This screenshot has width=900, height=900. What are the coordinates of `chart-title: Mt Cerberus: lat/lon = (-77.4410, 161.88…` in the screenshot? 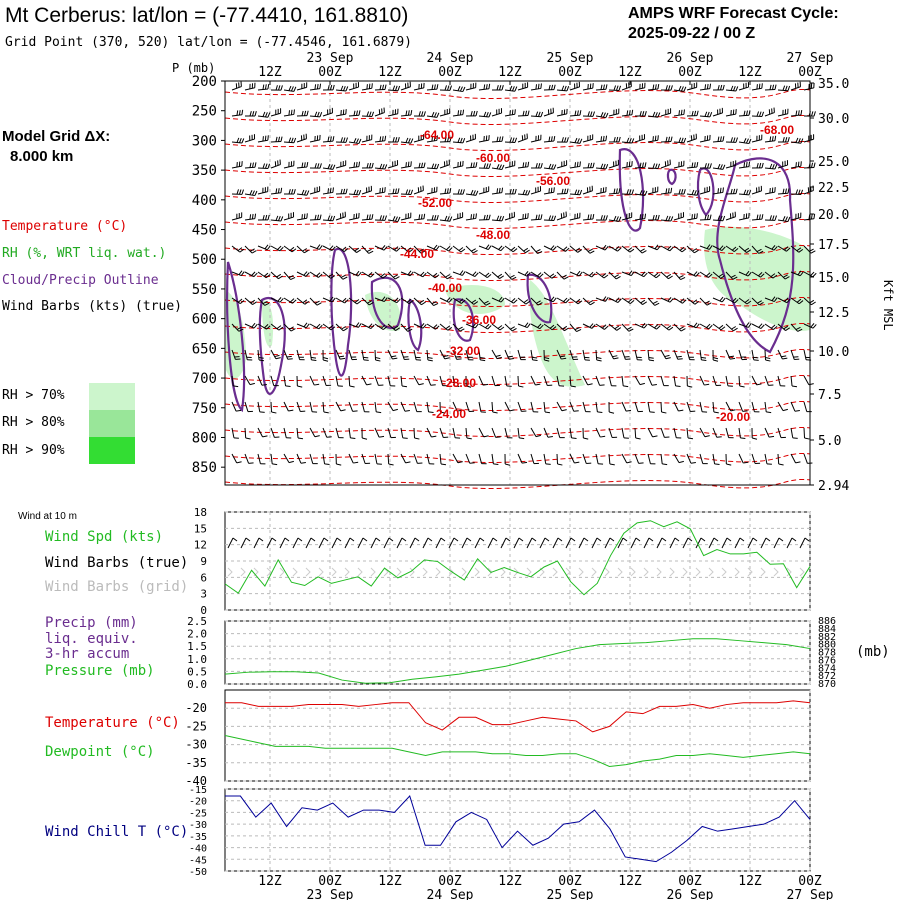 It's located at (206, 15).